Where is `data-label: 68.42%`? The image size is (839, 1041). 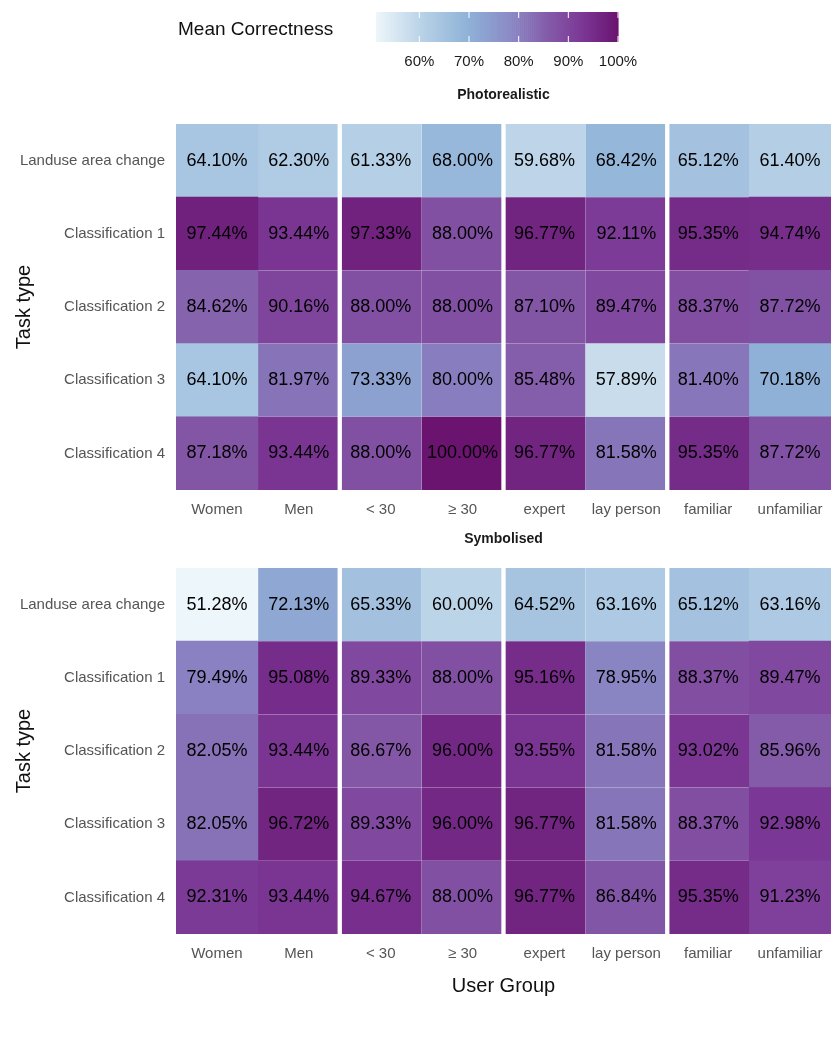 data-label: 68.42% is located at coordinates (626, 159).